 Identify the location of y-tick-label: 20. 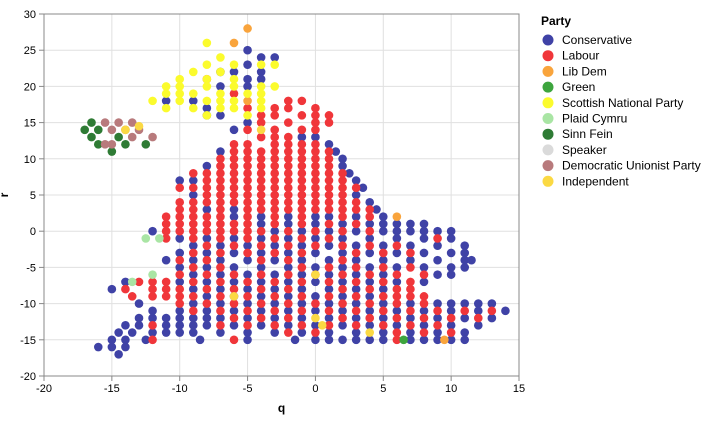
(30, 87).